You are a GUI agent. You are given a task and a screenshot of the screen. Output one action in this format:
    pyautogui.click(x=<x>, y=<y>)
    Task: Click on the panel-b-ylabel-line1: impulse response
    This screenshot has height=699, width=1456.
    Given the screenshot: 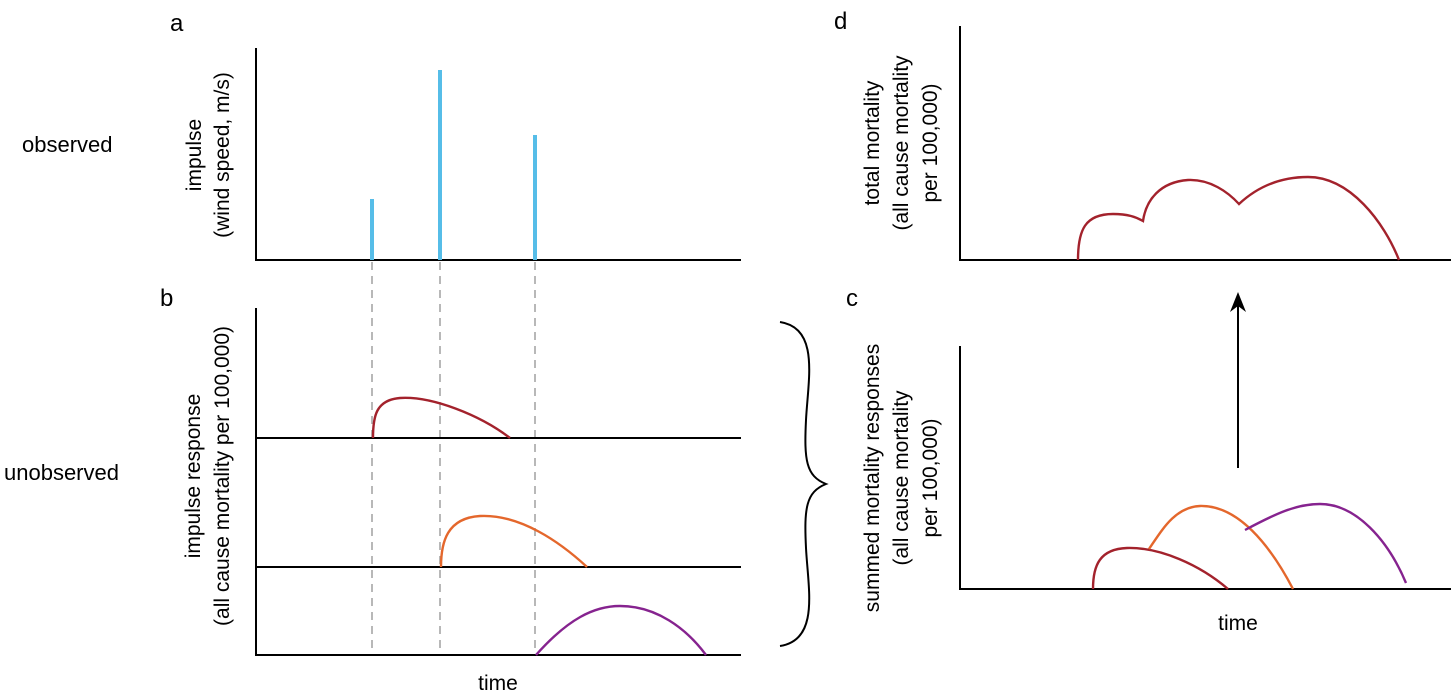 What is the action you would take?
    pyautogui.click(x=193, y=476)
    